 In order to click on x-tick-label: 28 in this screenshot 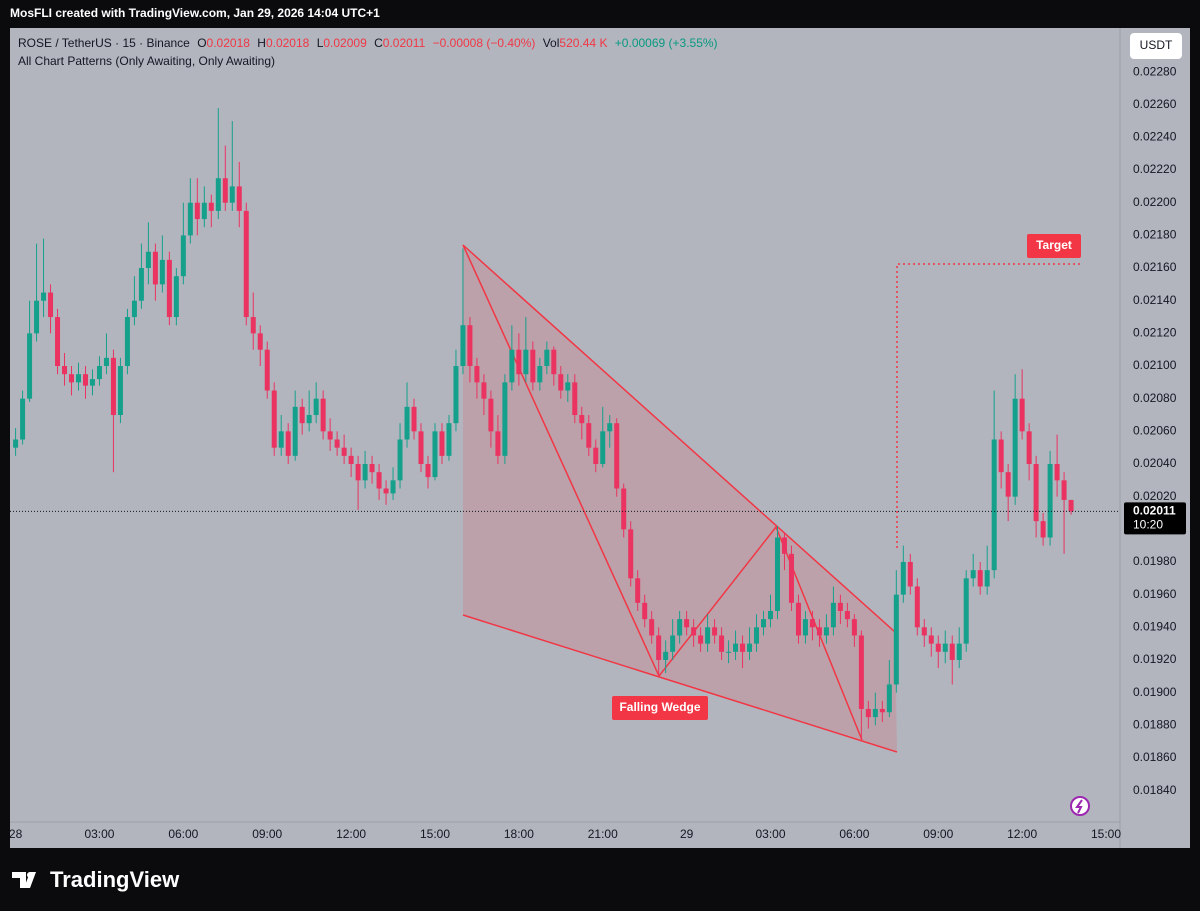, I will do `click(16, 834)`.